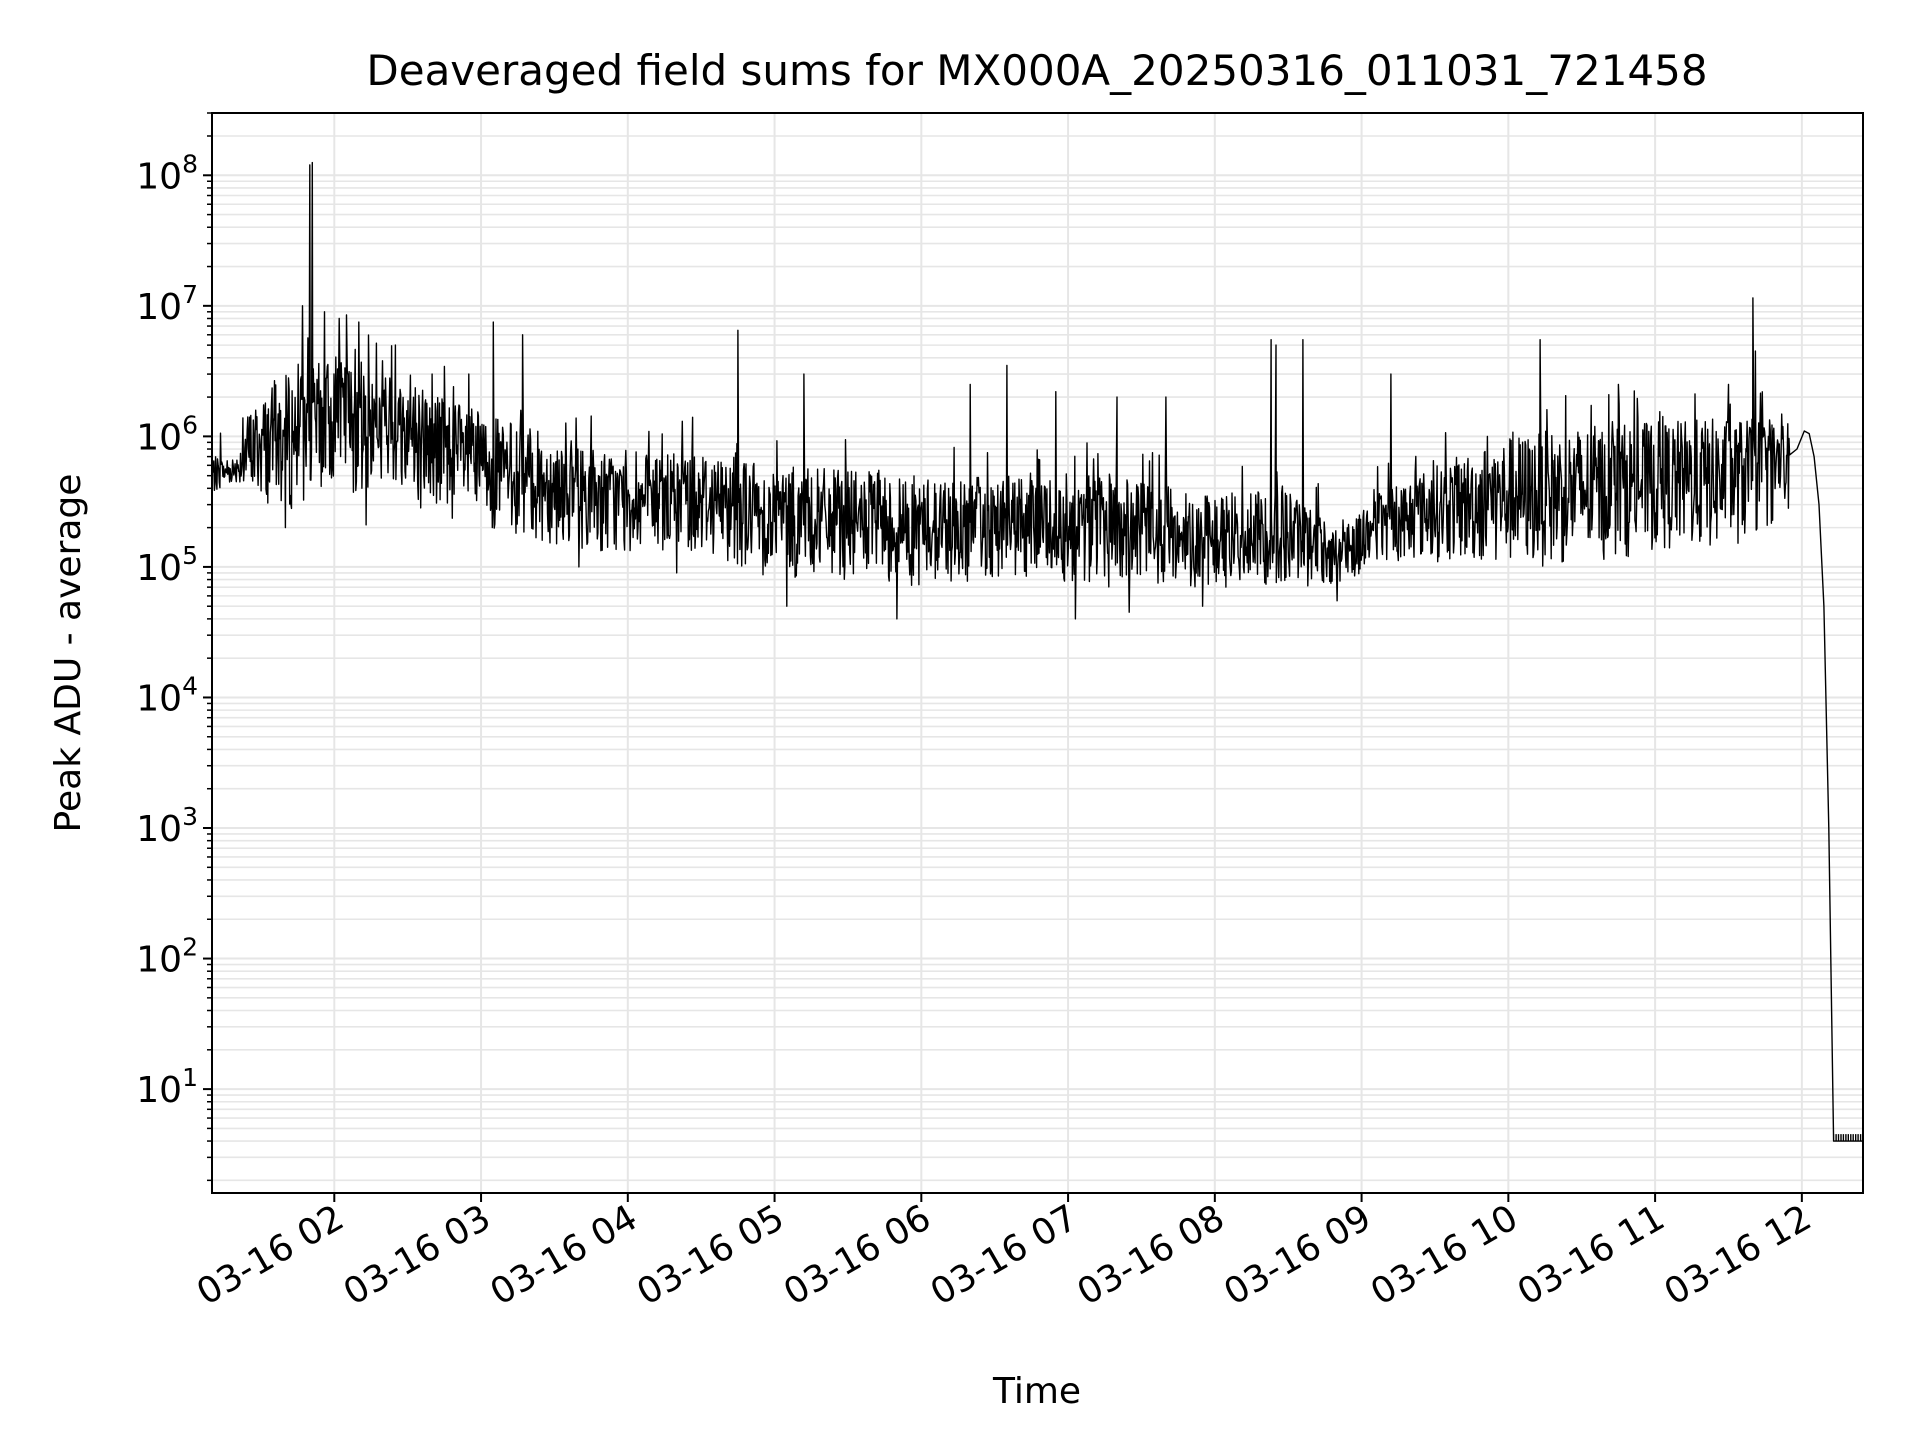 The height and width of the screenshot is (1444, 1920). Describe the element at coordinates (167, 957) in the screenshot. I see `y-tick-label: 10²` at that location.